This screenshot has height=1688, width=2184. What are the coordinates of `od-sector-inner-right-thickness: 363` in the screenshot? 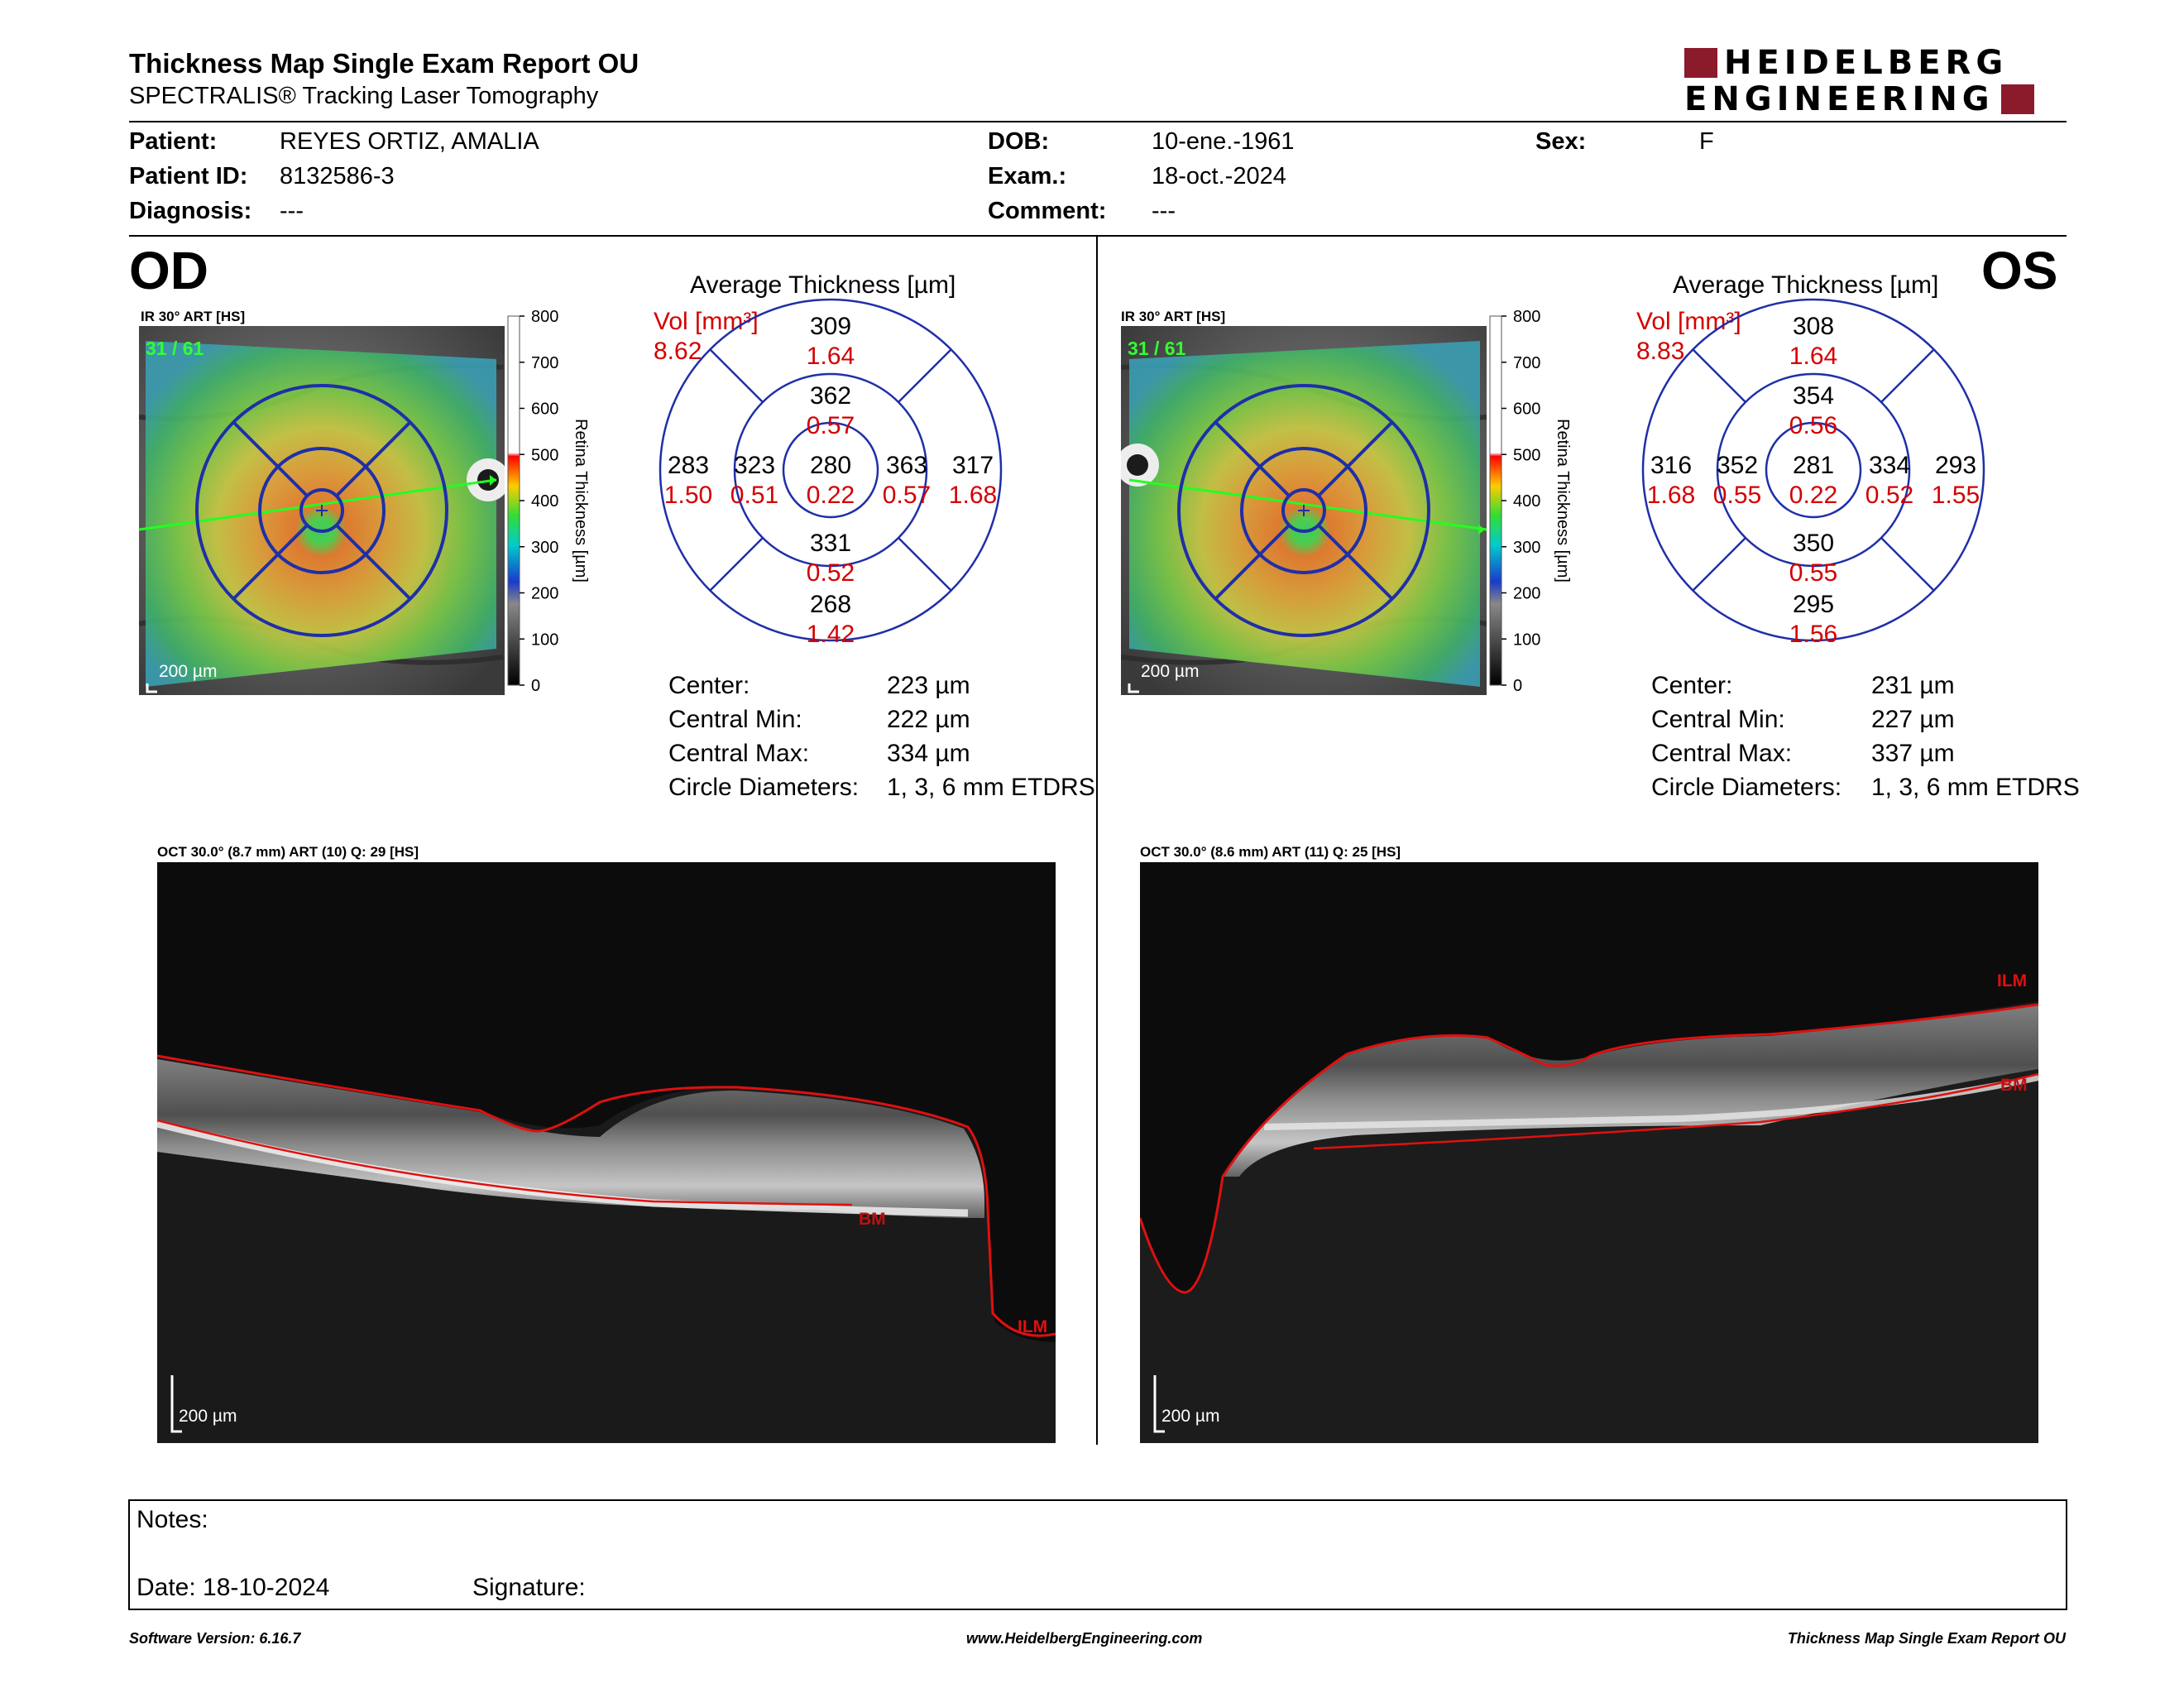 It's located at (906, 465).